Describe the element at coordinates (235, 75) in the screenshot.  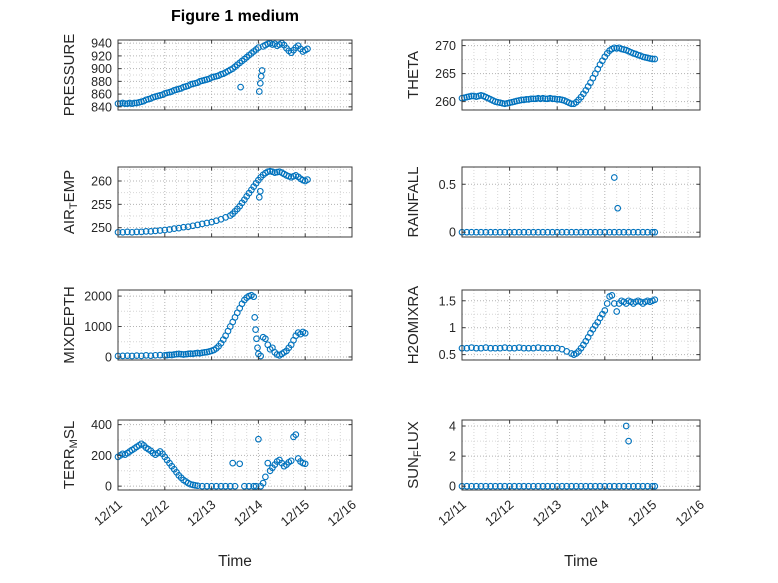
I see `axis-box` at that location.